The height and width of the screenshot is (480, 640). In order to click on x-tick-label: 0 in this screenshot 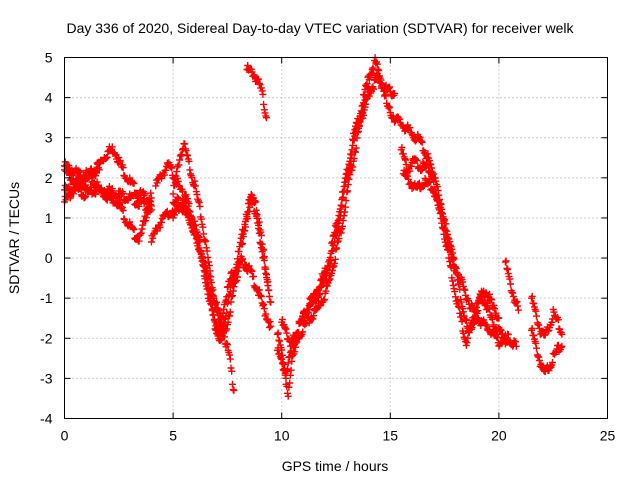, I will do `click(65, 436)`.